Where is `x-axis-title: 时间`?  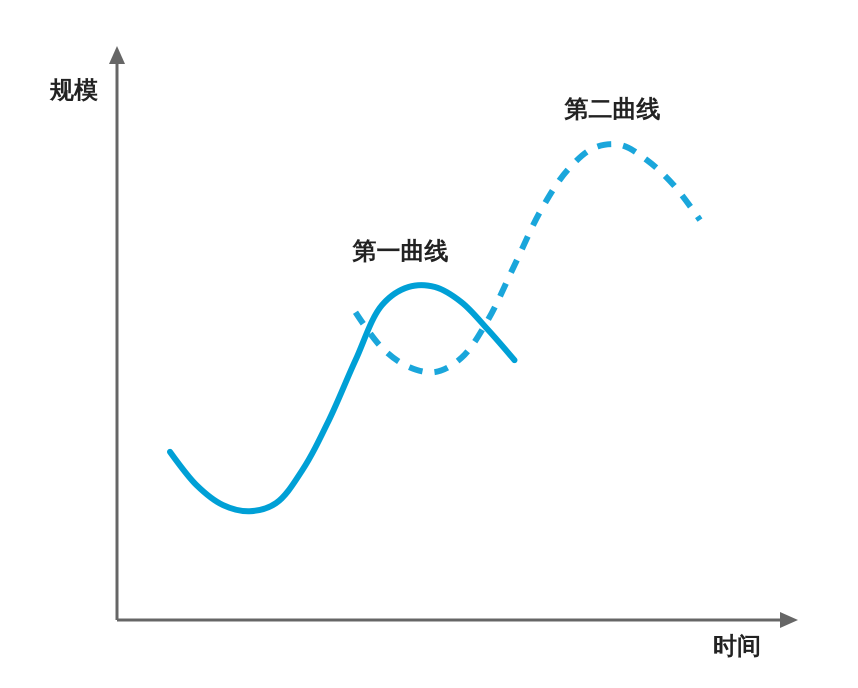
x-axis-title: 时间 is located at coordinates (737, 646).